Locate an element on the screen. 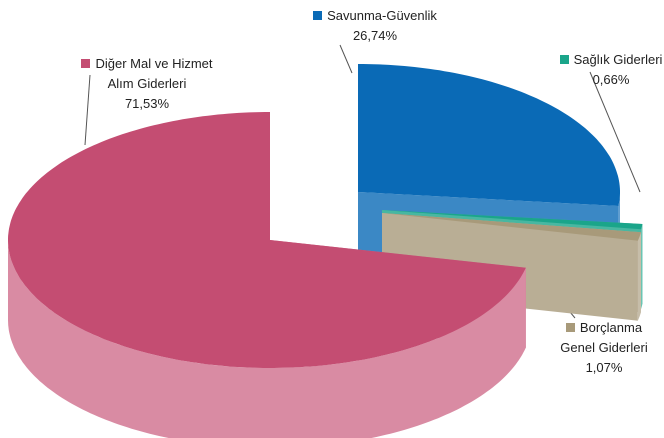 The image size is (664, 438). slice-label: Savunma-Güvenlik 26,74% is located at coordinates (375, 26).